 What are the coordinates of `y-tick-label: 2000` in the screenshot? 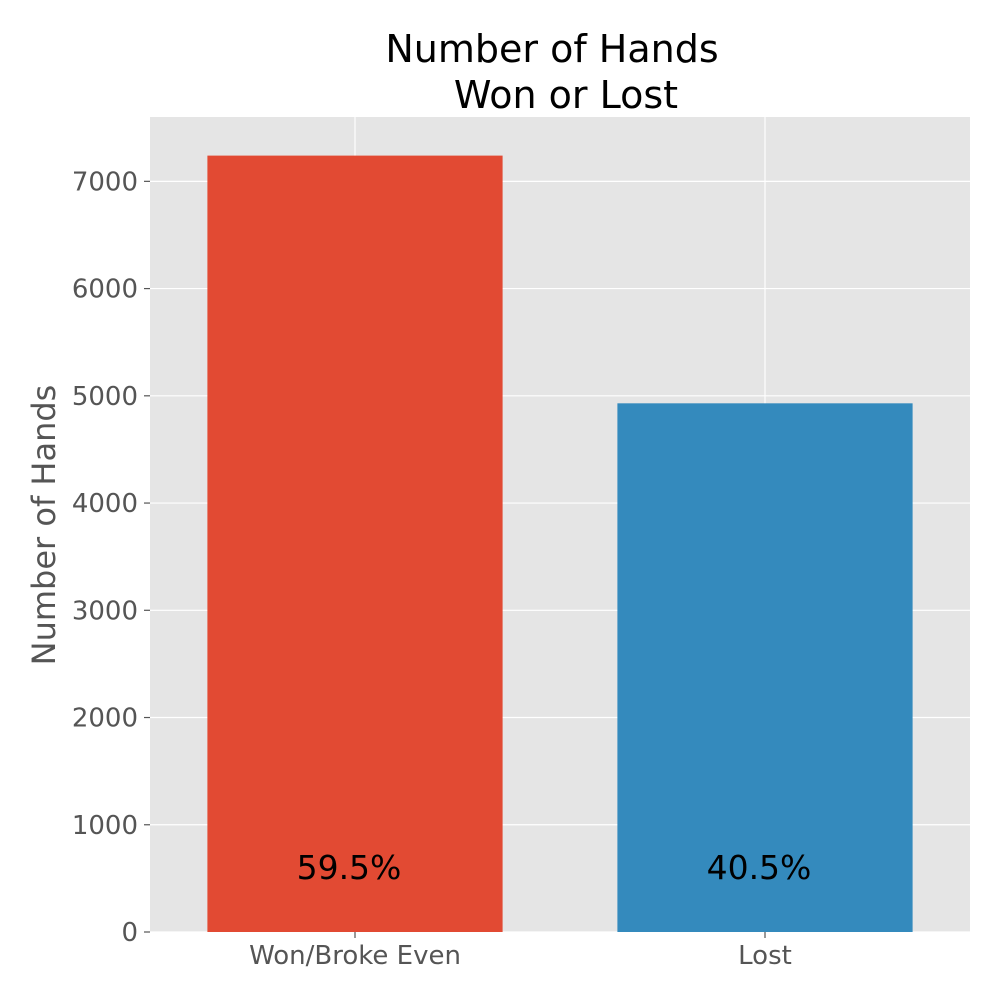 It's located at (105, 719).